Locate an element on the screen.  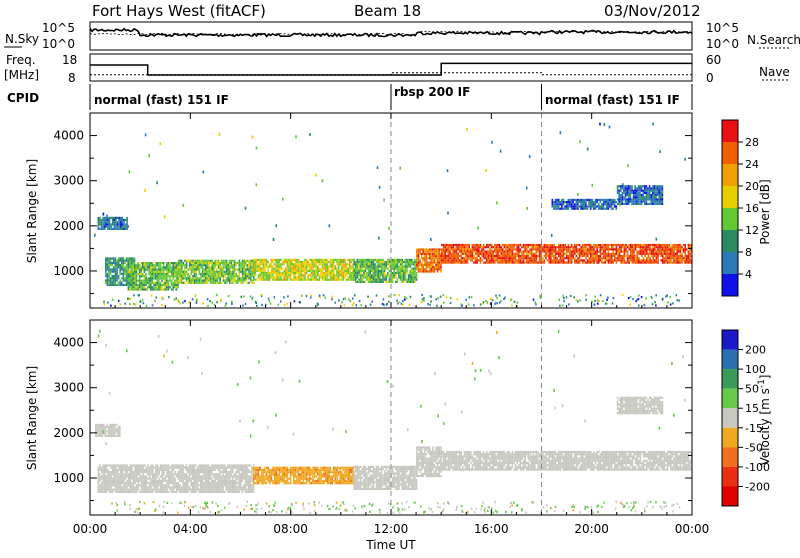
mode-label-2: rbsp 200 IF is located at coordinates (432, 92).